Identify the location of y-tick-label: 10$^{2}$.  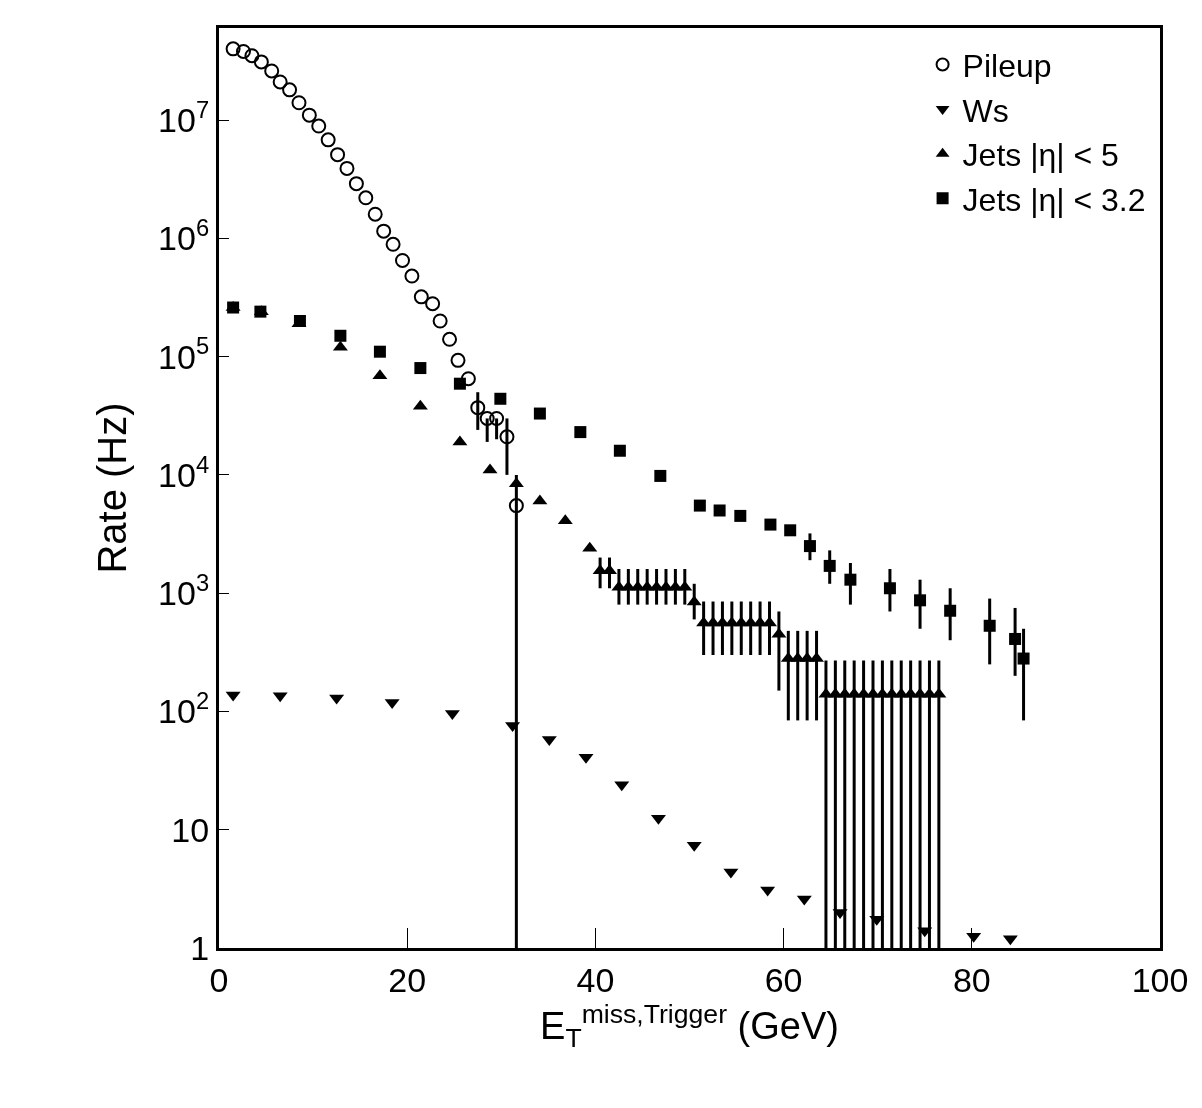
(184, 709).